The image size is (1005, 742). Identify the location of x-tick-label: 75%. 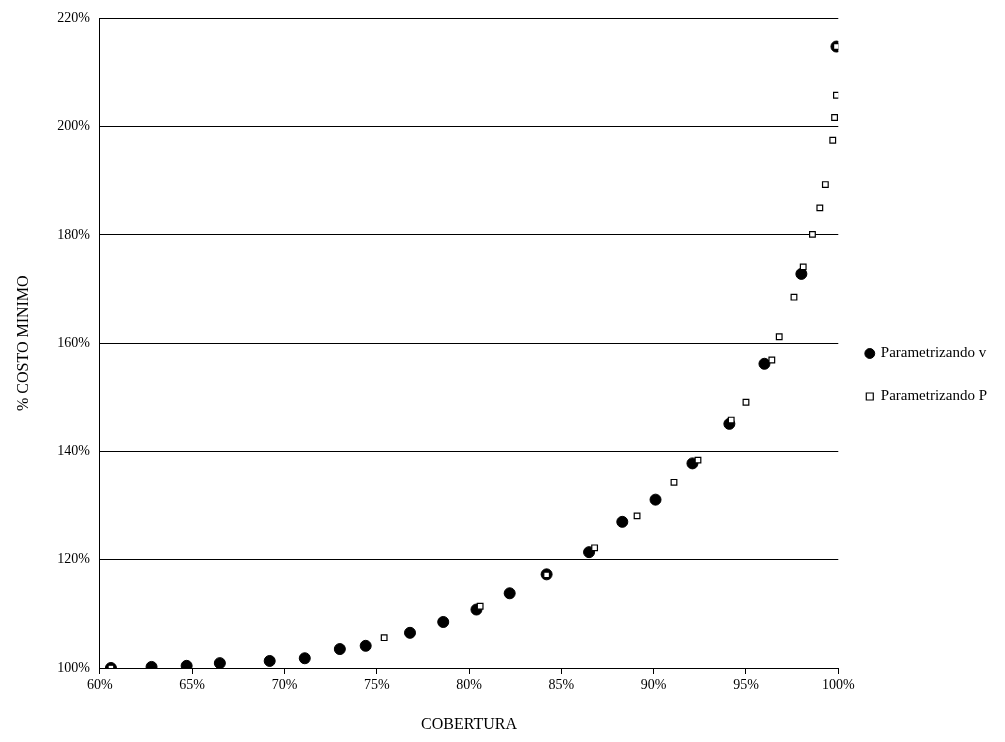
(376, 685).